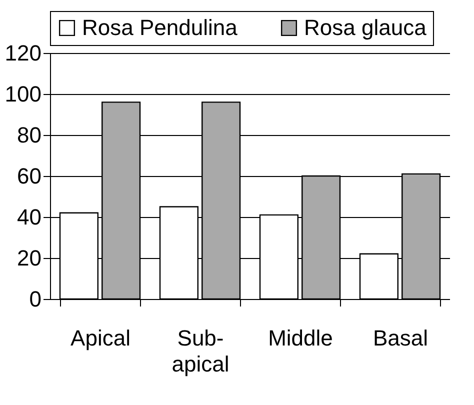  I want to click on legend-label: Rosa Pendulina, so click(160, 27).